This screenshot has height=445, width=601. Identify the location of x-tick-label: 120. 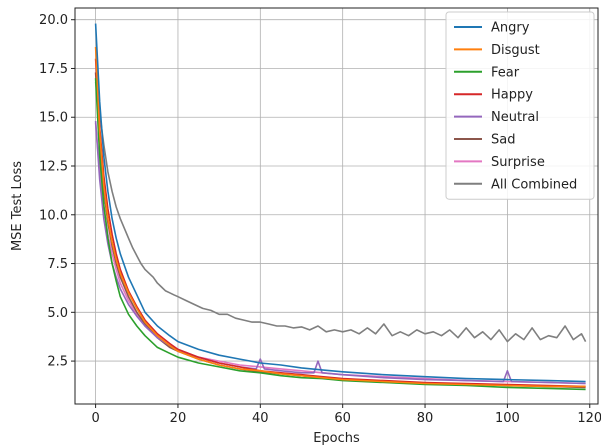
(589, 418).